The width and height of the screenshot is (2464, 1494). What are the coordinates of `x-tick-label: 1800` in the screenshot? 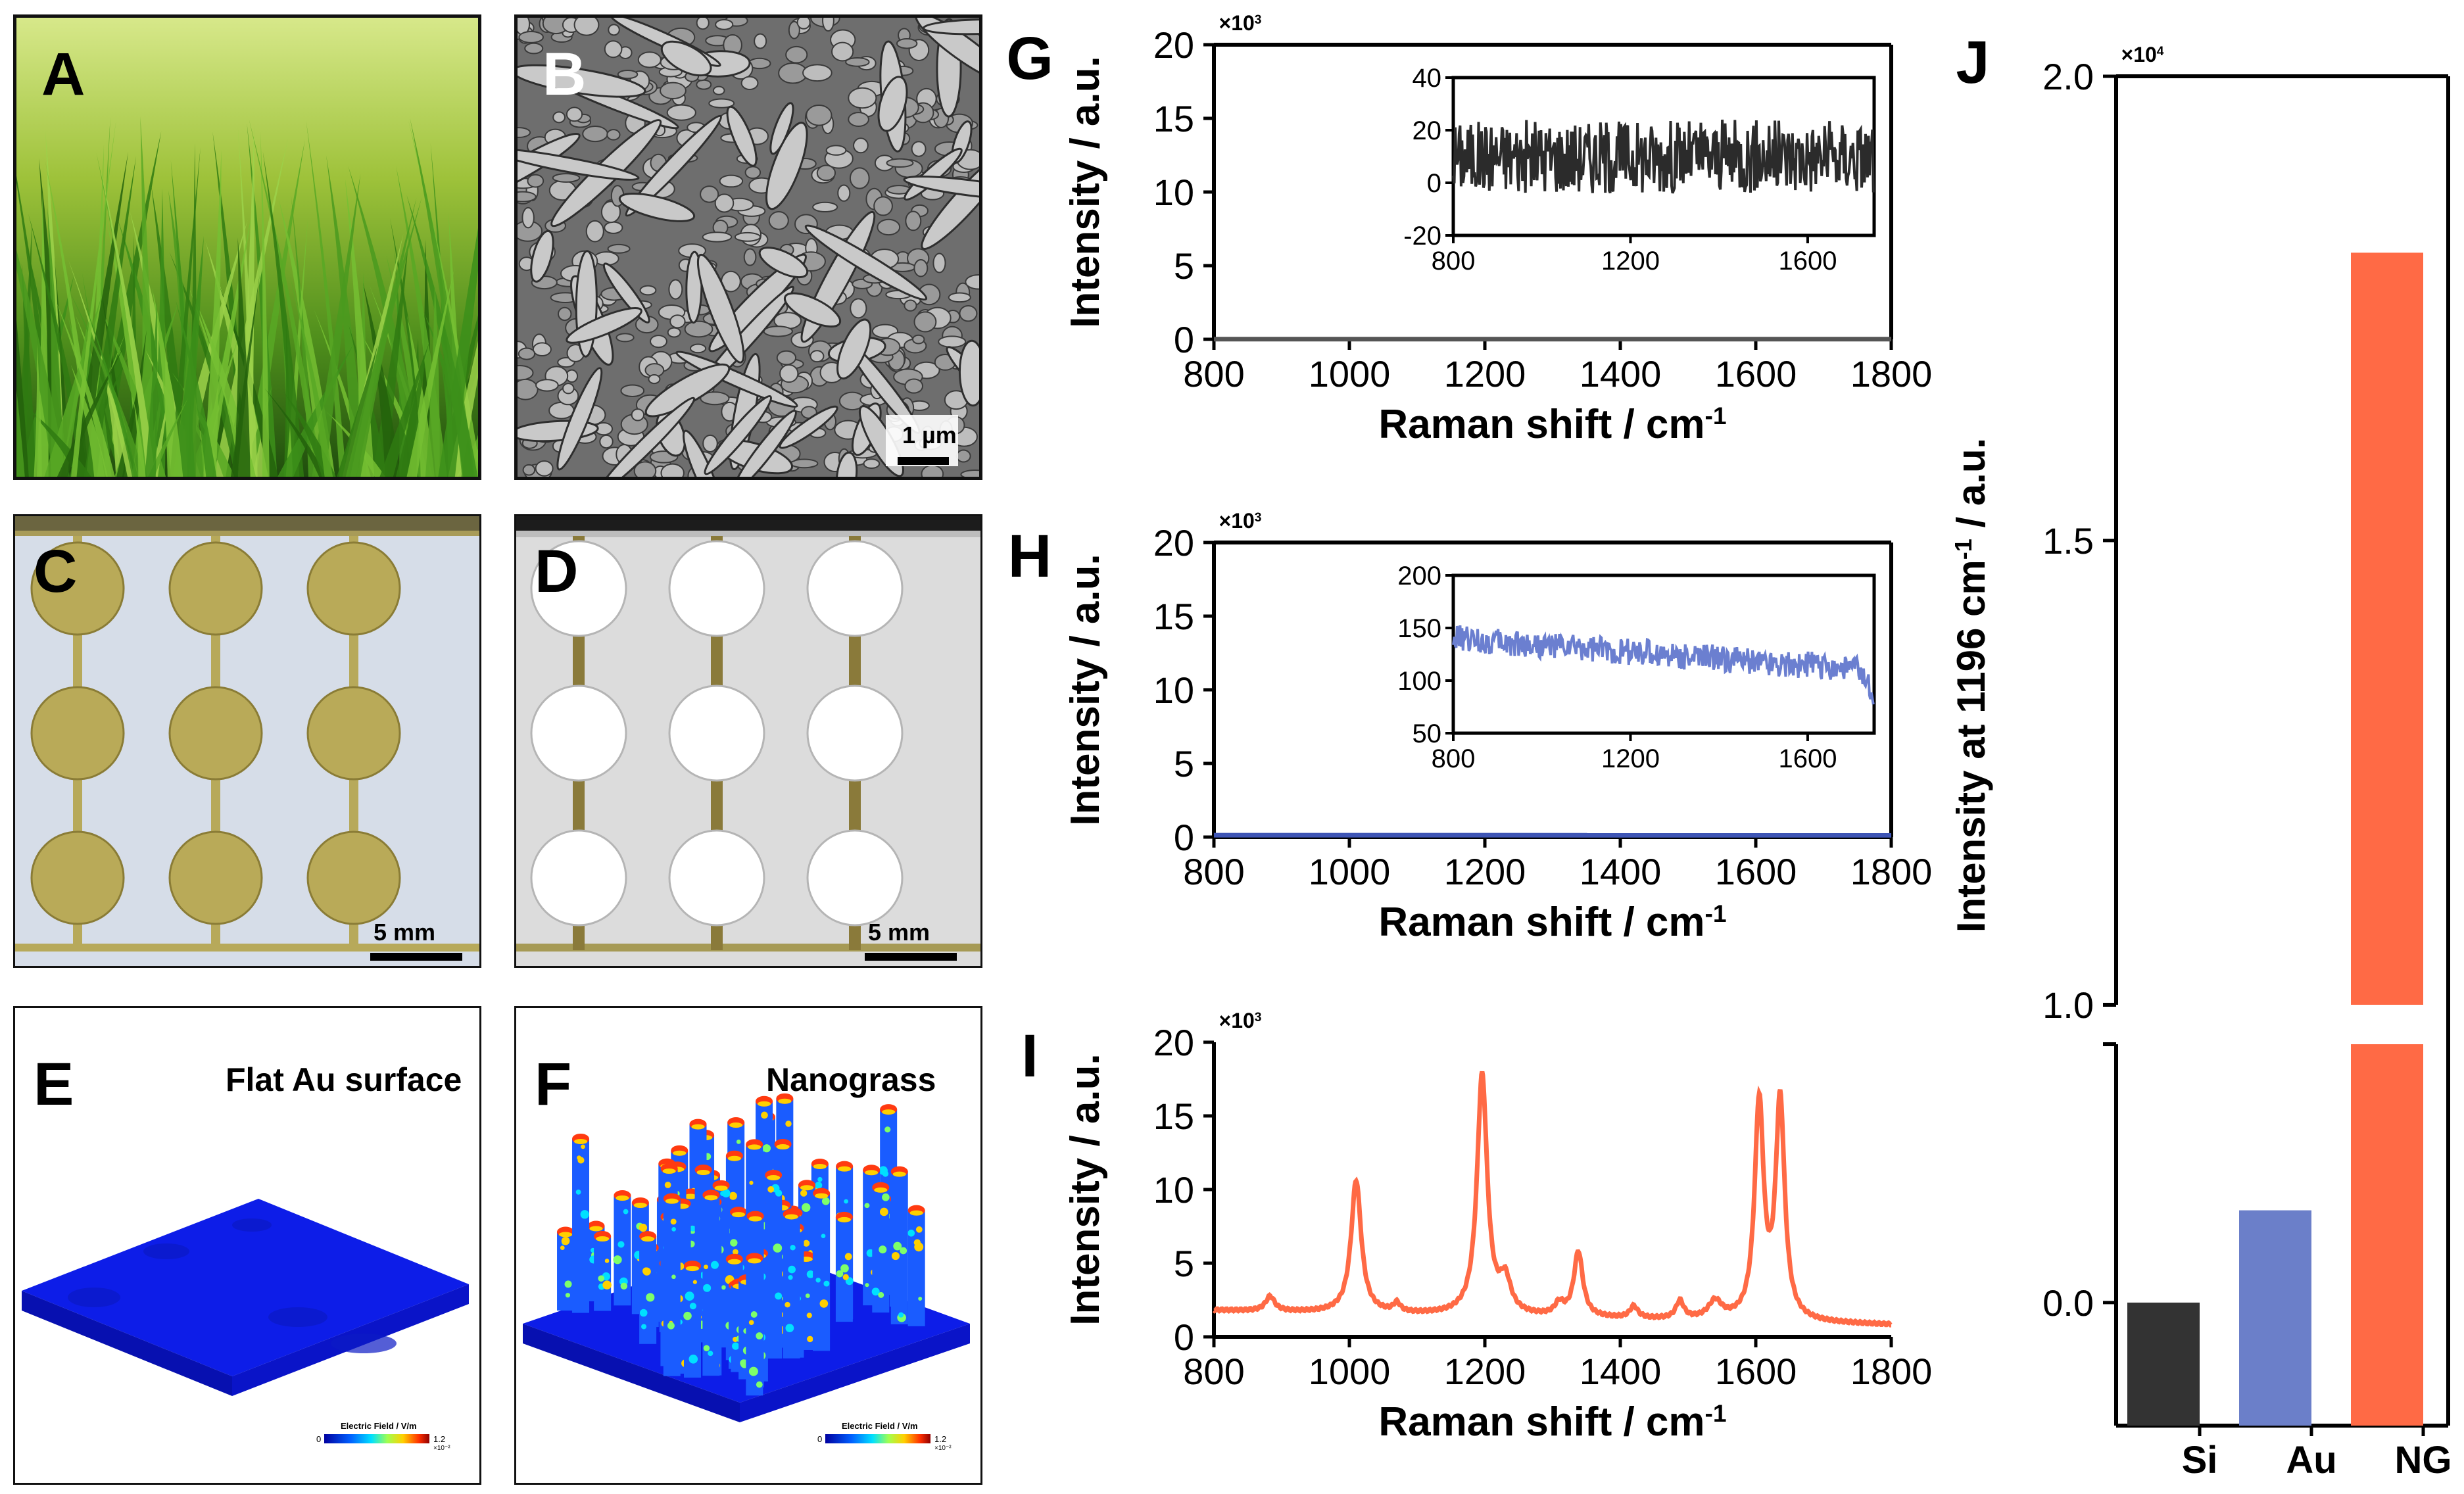 It's located at (1891, 1371).